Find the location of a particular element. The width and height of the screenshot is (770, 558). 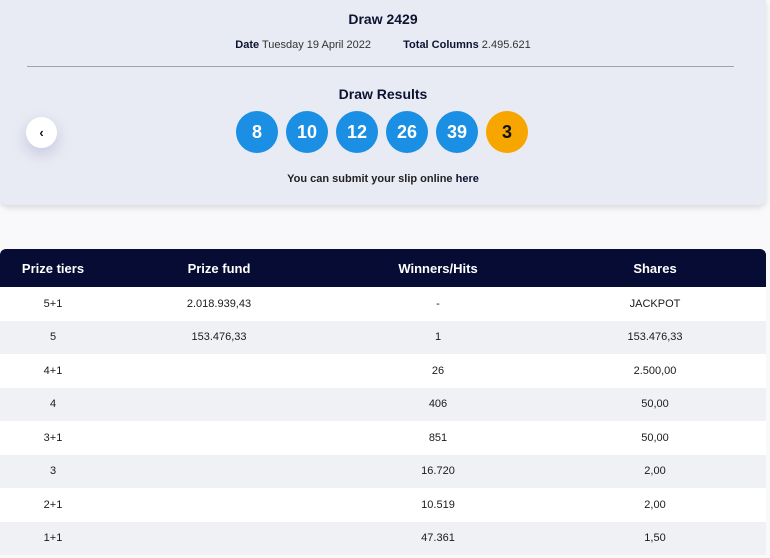

draw-results-title: Draw Results is located at coordinates (383, 94).